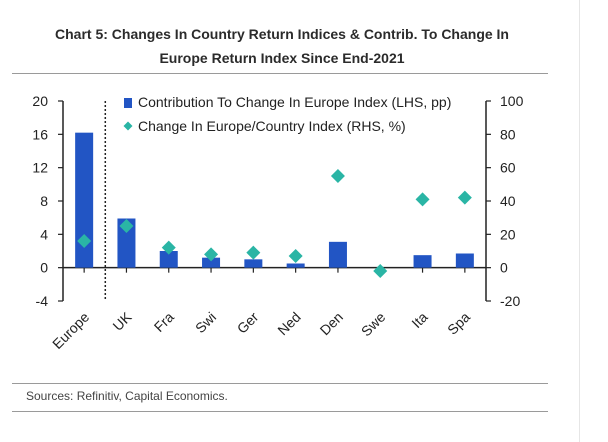 The width and height of the screenshot is (608, 442). I want to click on x-tick-label: Ger, so click(248, 323).